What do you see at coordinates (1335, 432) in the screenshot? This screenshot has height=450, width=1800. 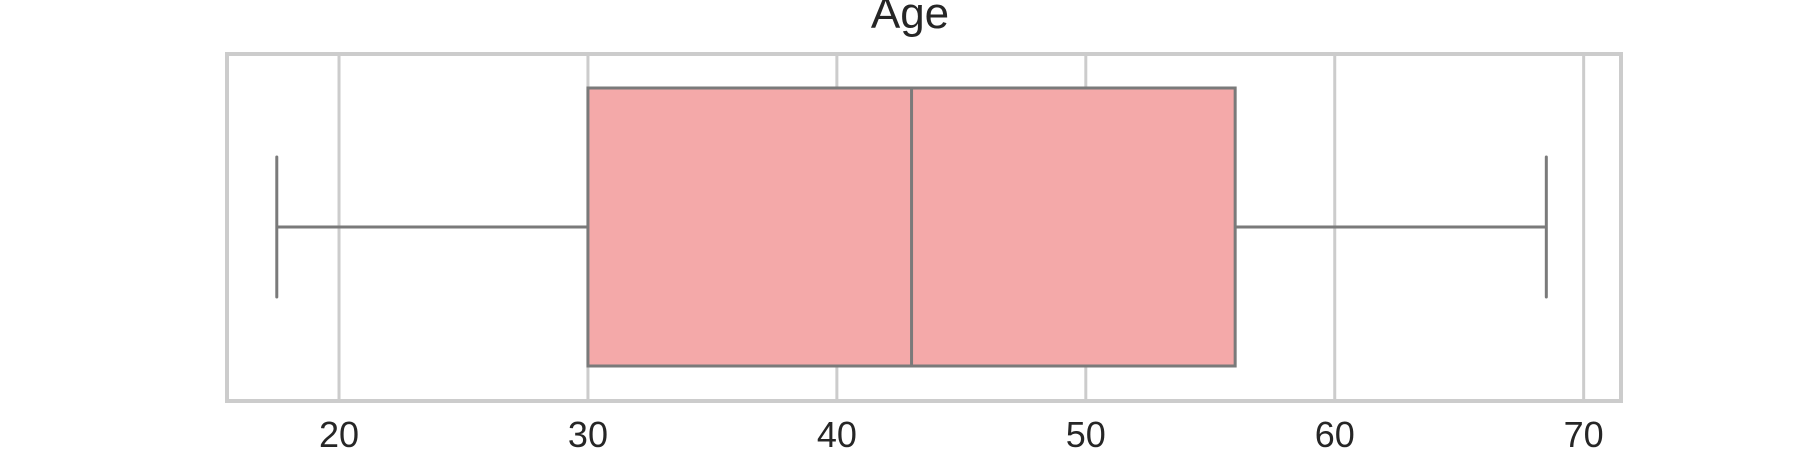 I see `x-tick-label-60: 60` at bounding box center [1335, 432].